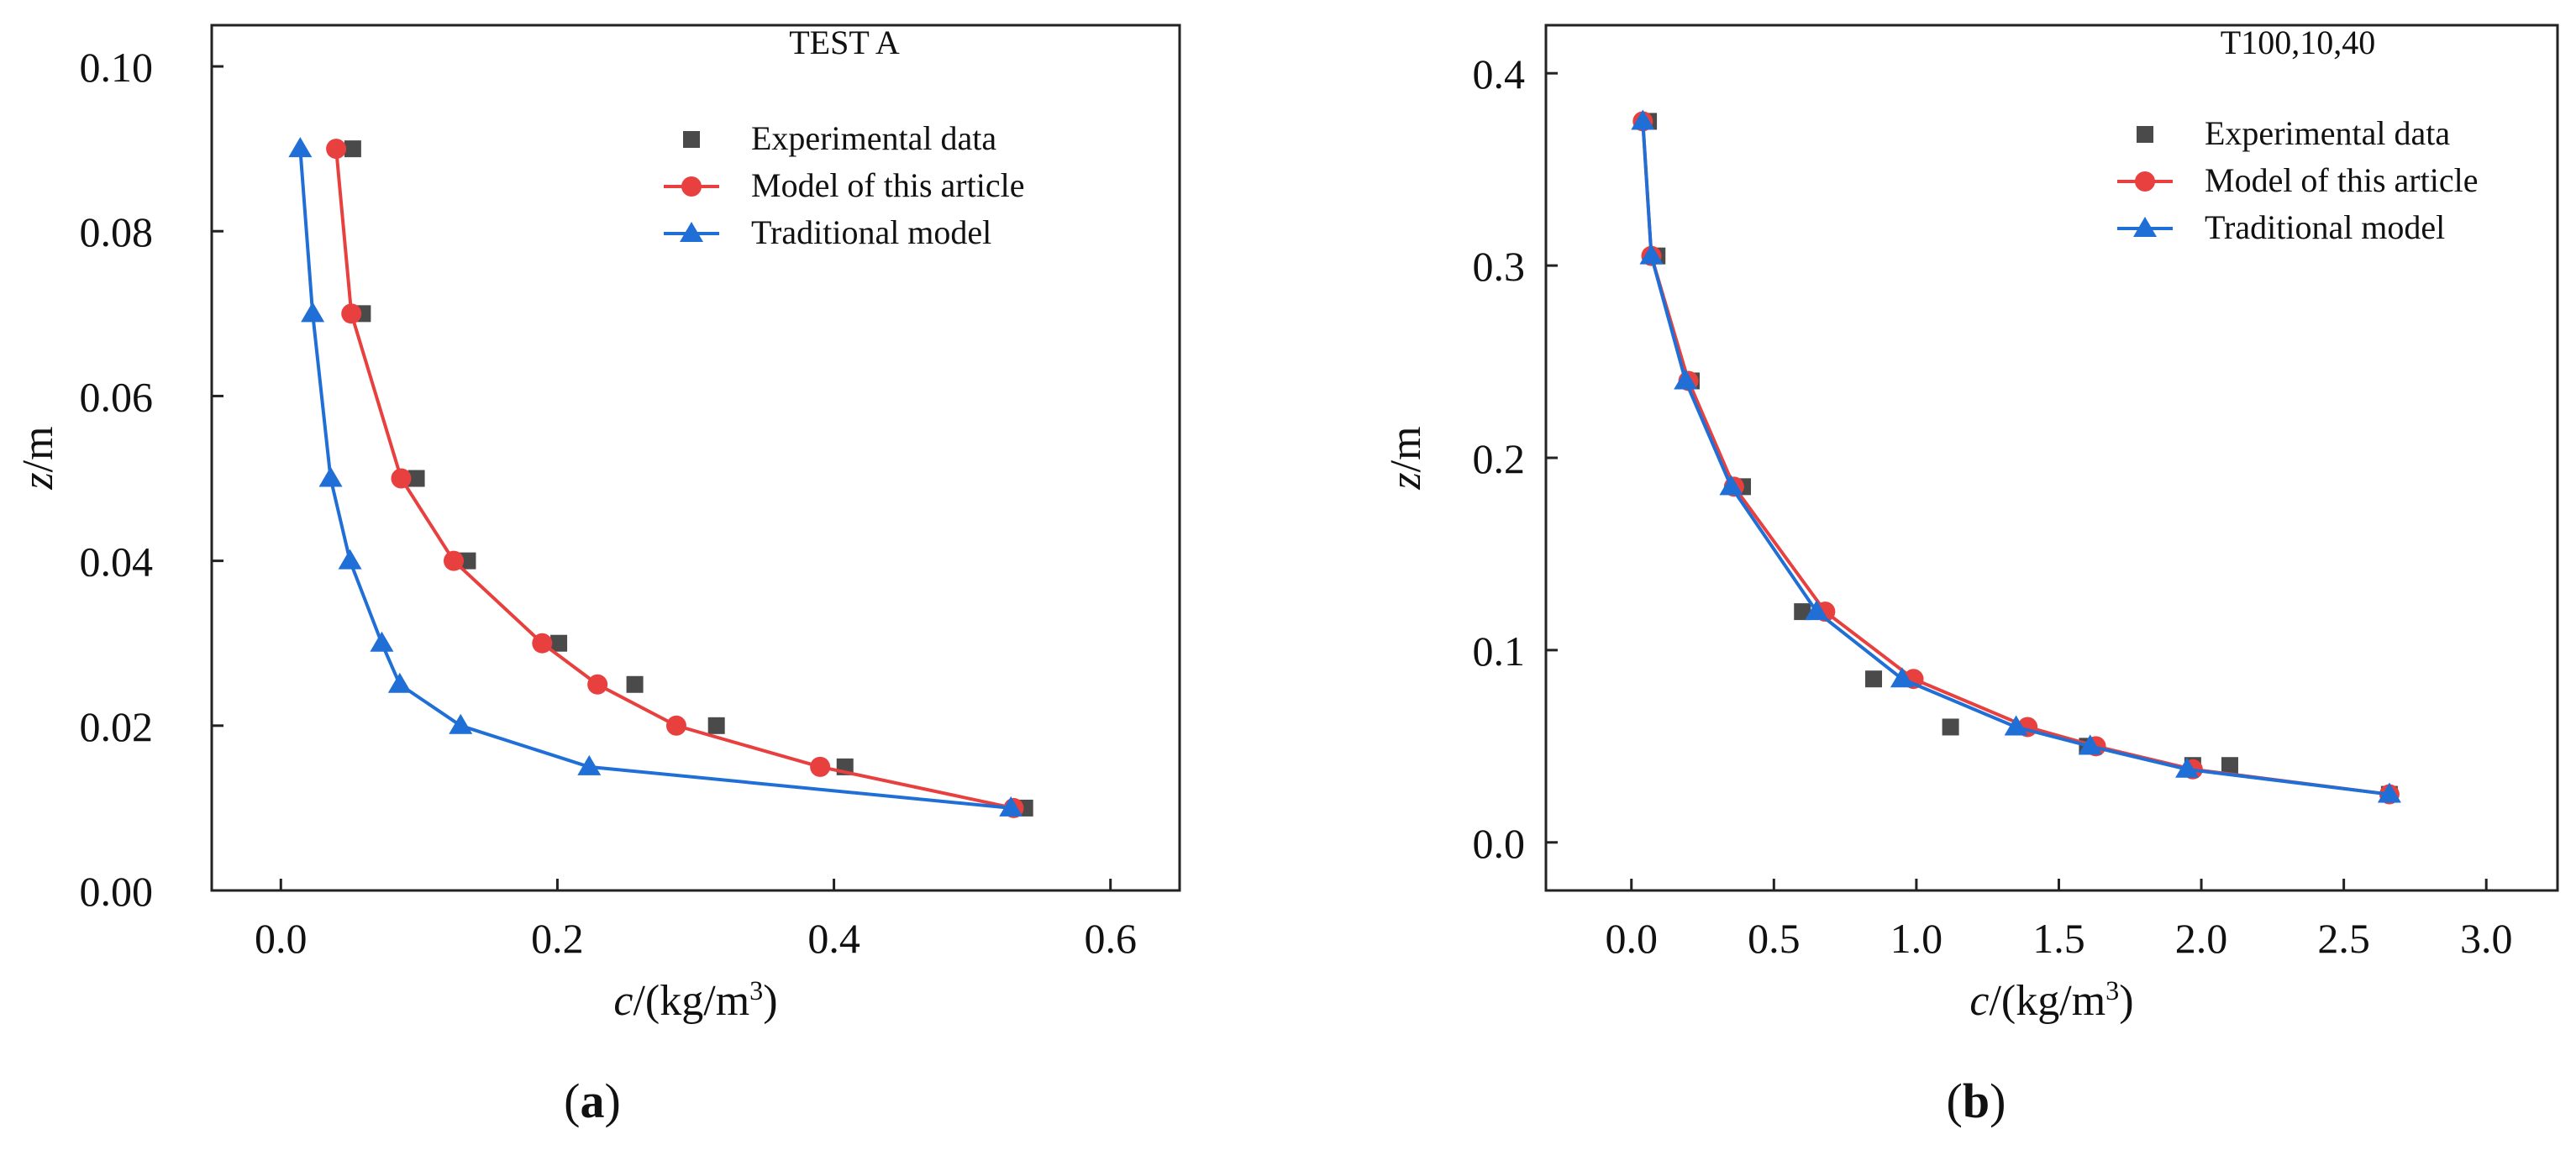  I want to click on y-tick-label: 0.3, so click(1499, 266).